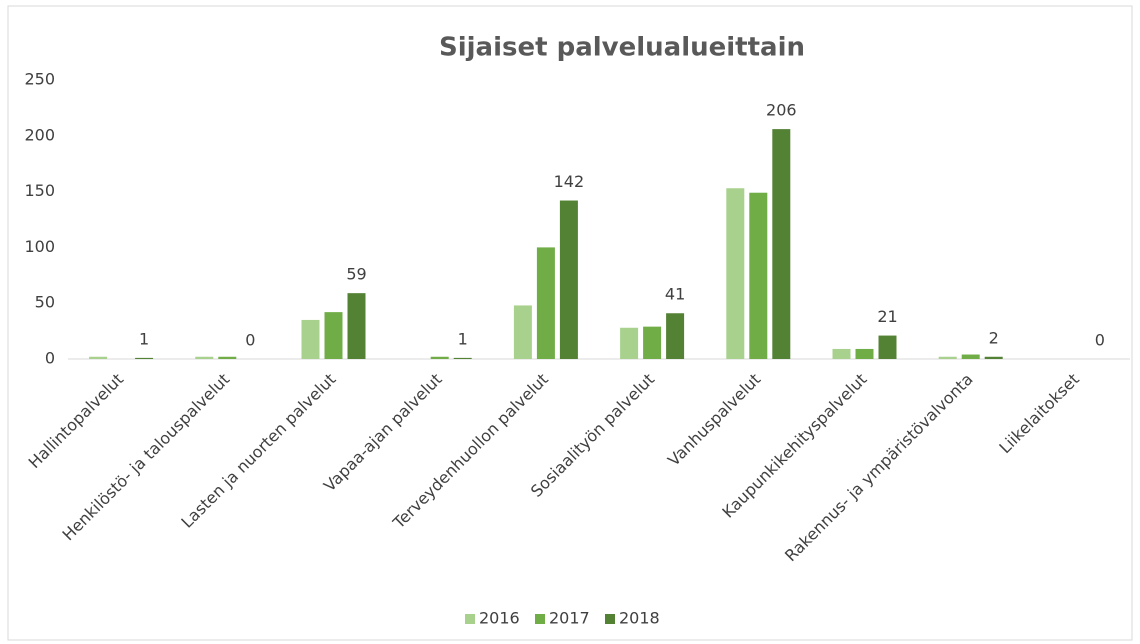 Image resolution: width=1140 pixels, height=644 pixels. Describe the element at coordinates (50, 358) in the screenshot. I see `y-tick-label: 0` at that location.